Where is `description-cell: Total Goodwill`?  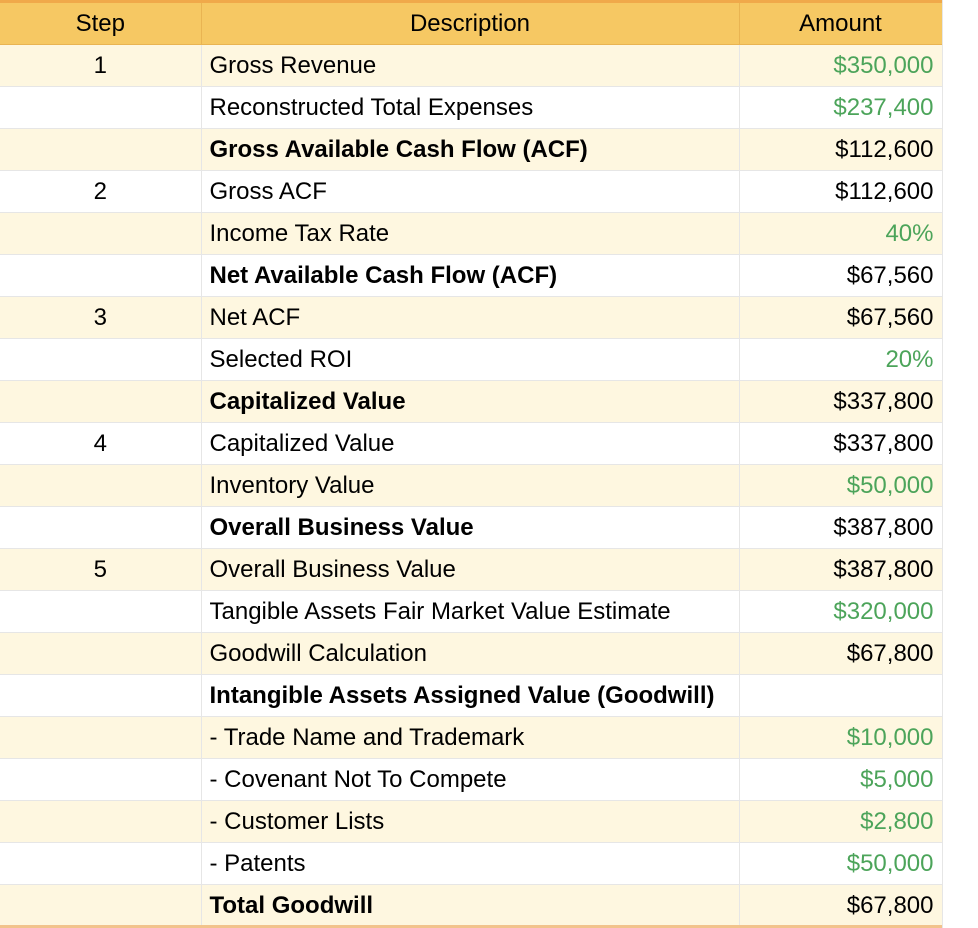 description-cell: Total Goodwill is located at coordinates (470, 905).